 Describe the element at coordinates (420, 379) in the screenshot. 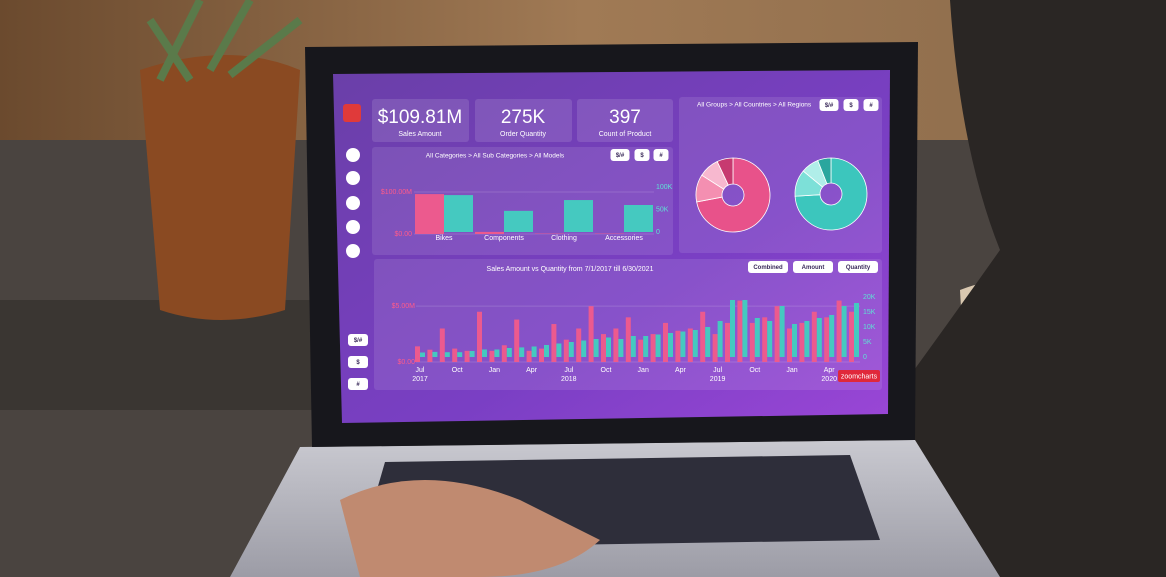

I see `x-year-label: 2017` at that location.